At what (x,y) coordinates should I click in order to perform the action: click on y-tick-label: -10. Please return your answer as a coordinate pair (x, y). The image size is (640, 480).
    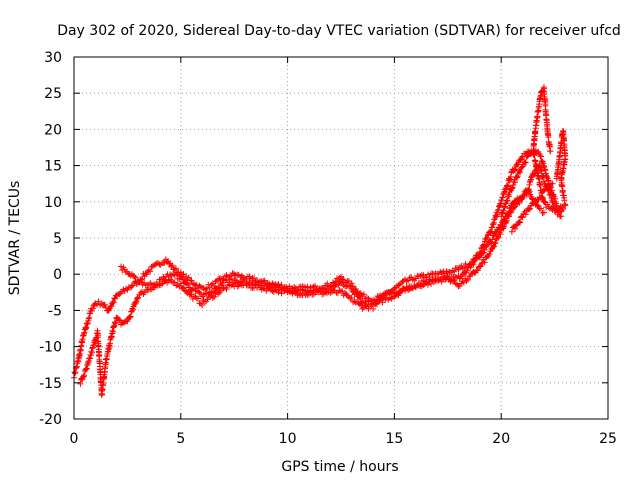
    Looking at the image, I should click on (50, 348).